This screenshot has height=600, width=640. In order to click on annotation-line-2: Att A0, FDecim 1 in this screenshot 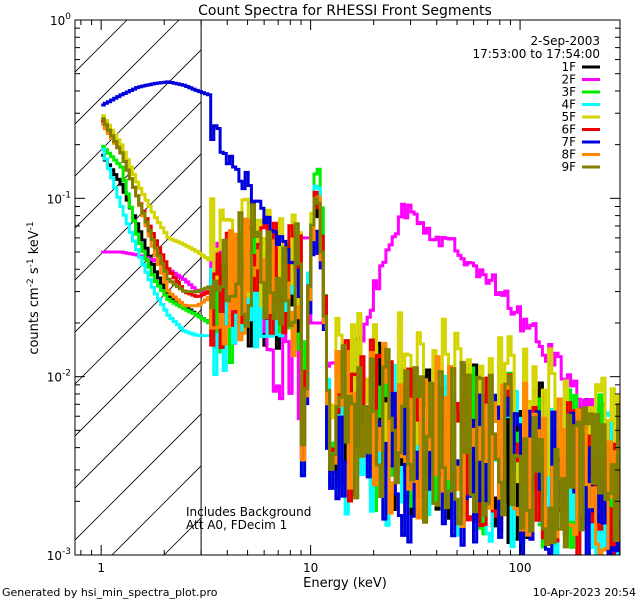, I will do `click(236, 525)`.